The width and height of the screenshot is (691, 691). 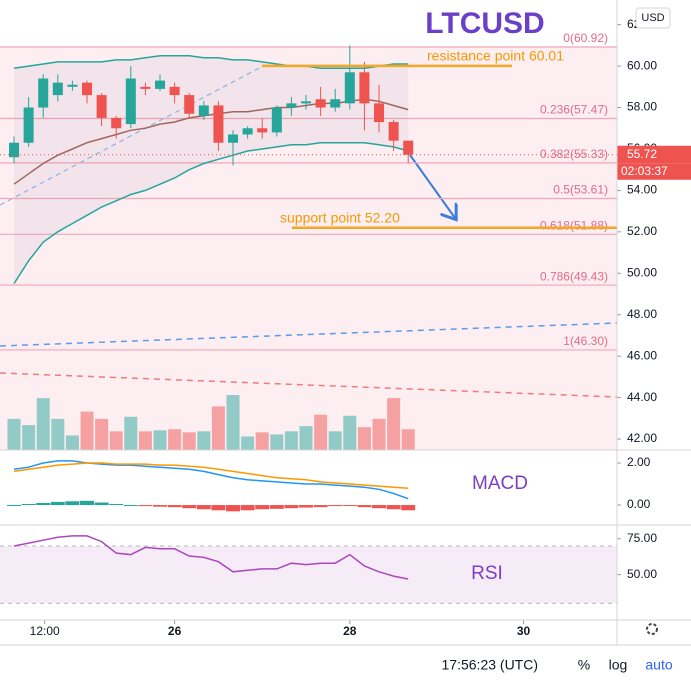 What do you see at coordinates (642, 355) in the screenshot?
I see `y-tick-label: 46.00` at bounding box center [642, 355].